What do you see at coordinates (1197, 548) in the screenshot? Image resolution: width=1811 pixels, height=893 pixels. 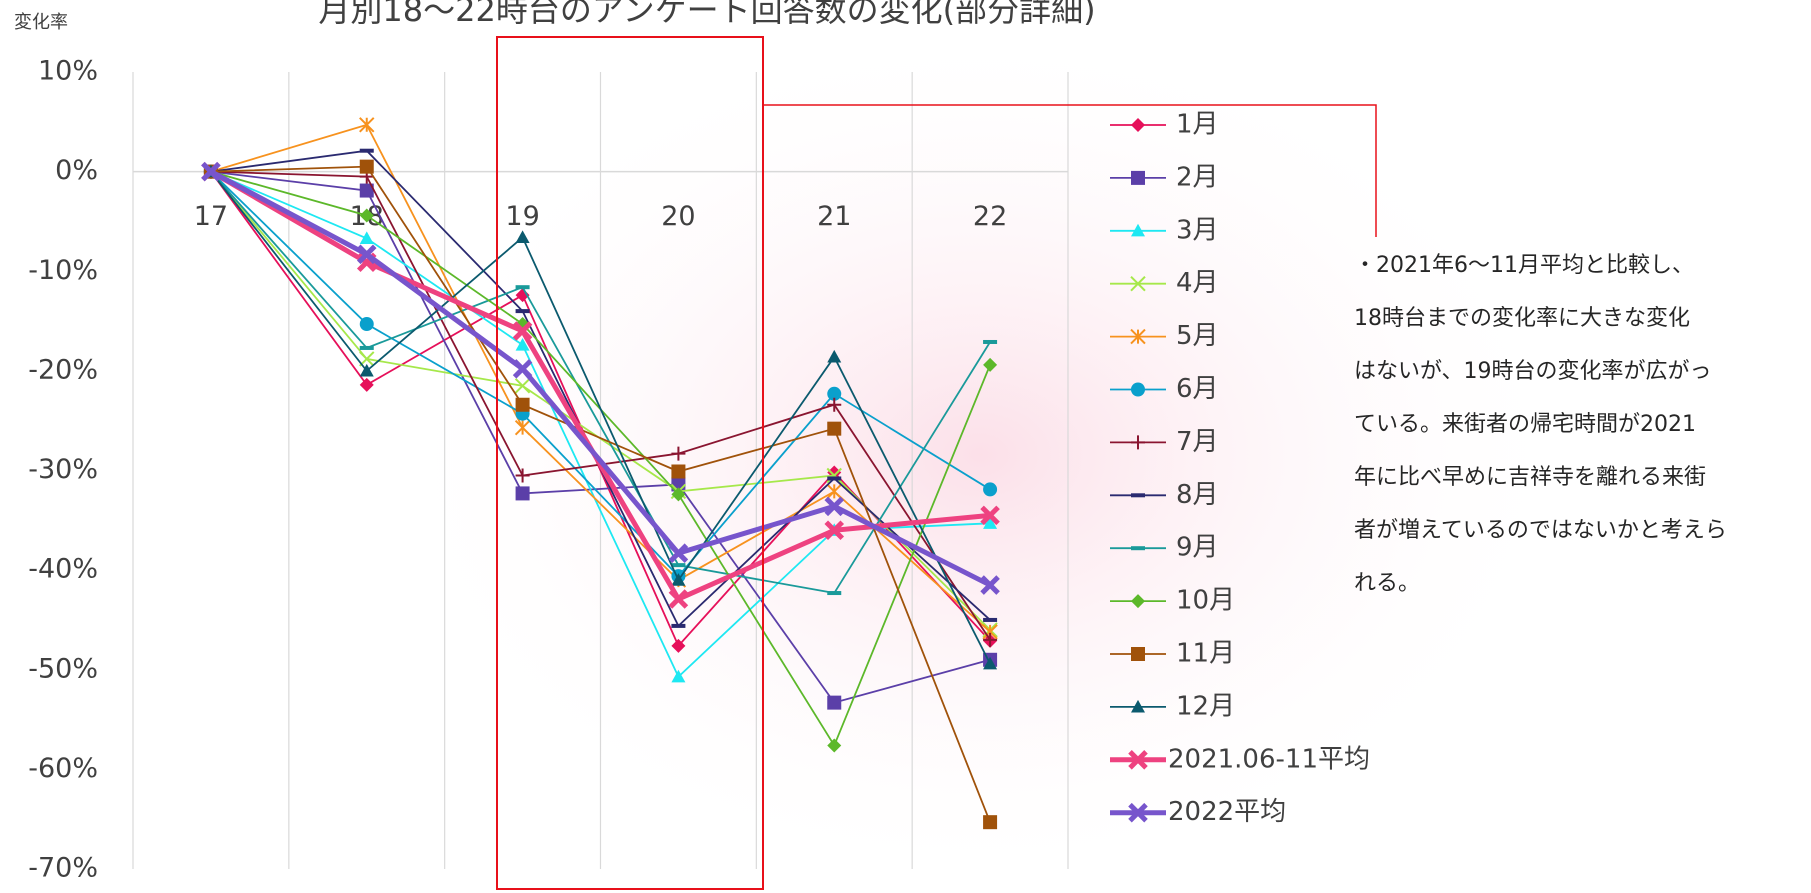 I see `legend-label: 9月` at bounding box center [1197, 548].